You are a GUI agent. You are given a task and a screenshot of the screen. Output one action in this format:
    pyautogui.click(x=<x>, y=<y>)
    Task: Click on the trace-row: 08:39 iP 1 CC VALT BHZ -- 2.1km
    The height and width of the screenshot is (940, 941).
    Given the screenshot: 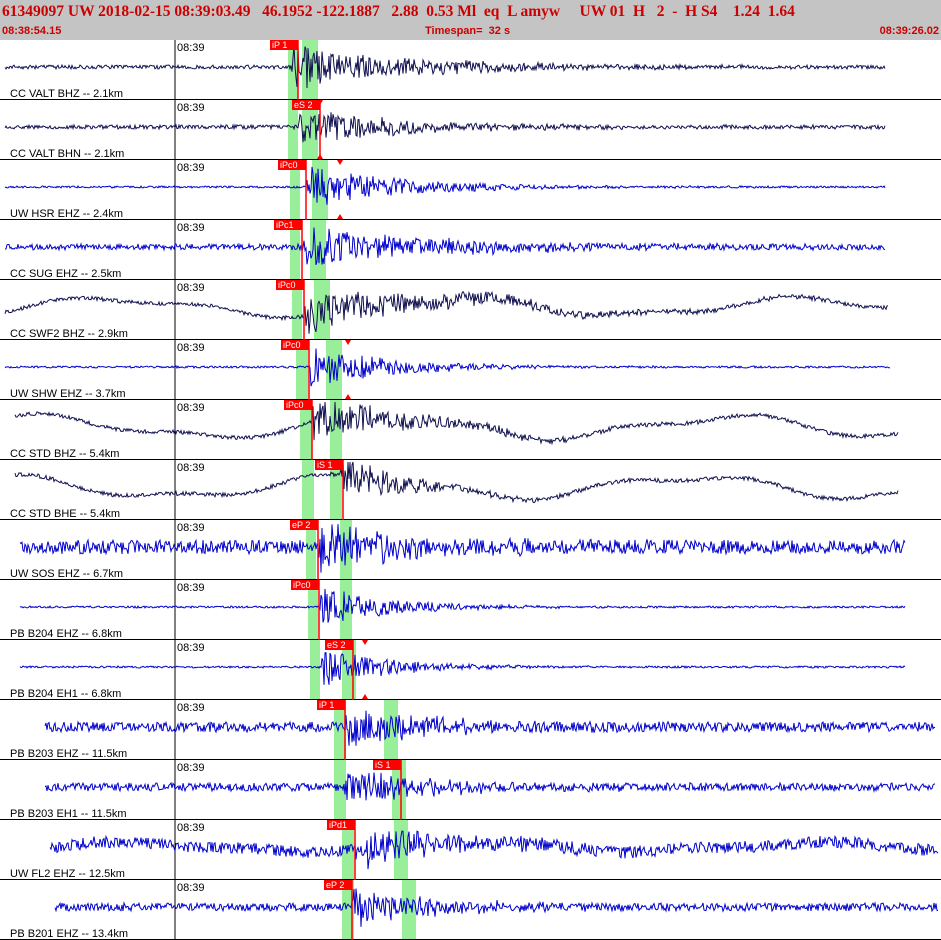 What is the action you would take?
    pyautogui.click(x=470, y=70)
    